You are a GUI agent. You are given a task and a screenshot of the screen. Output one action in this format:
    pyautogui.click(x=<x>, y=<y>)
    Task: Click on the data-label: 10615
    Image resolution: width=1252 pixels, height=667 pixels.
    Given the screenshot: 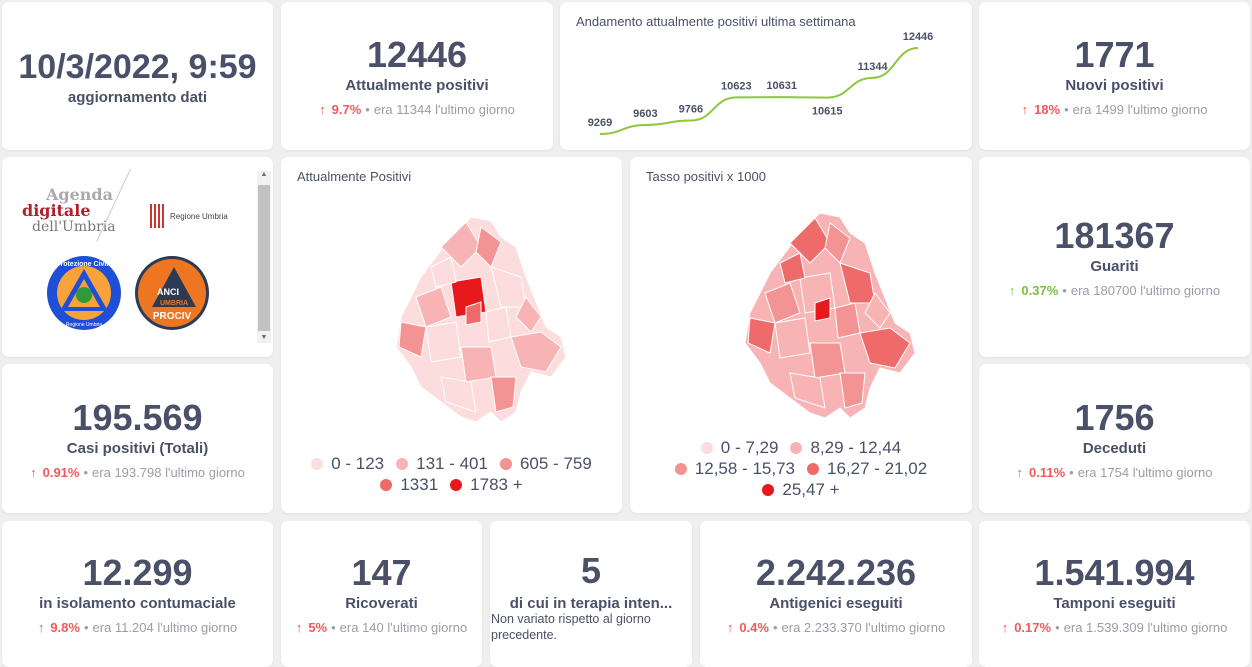 What is the action you would take?
    pyautogui.click(x=827, y=112)
    